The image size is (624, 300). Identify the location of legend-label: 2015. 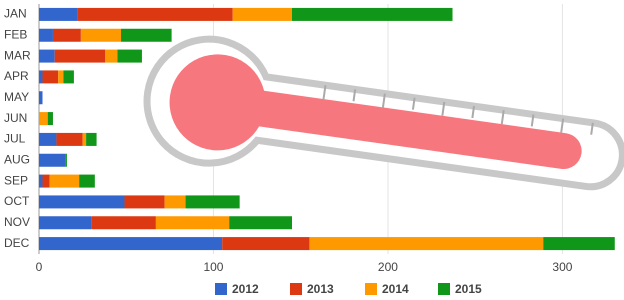
(468, 289).